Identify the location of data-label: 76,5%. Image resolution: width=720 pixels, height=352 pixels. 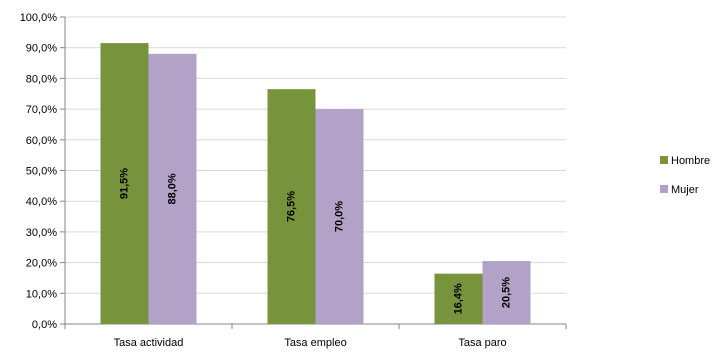
(291, 206).